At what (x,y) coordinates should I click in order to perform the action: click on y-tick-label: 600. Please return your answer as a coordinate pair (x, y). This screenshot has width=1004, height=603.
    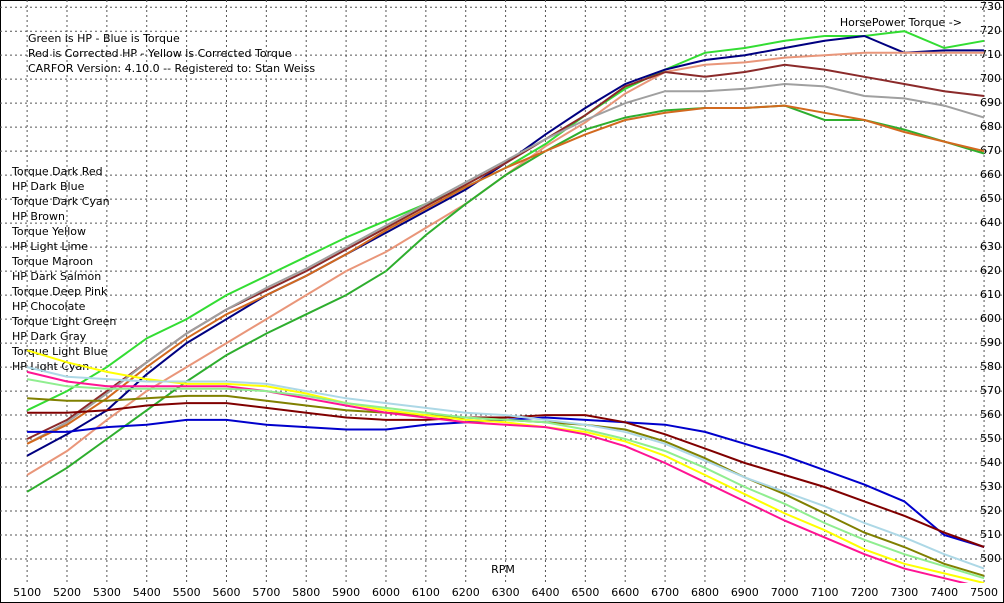
    Looking at the image, I should click on (990, 318).